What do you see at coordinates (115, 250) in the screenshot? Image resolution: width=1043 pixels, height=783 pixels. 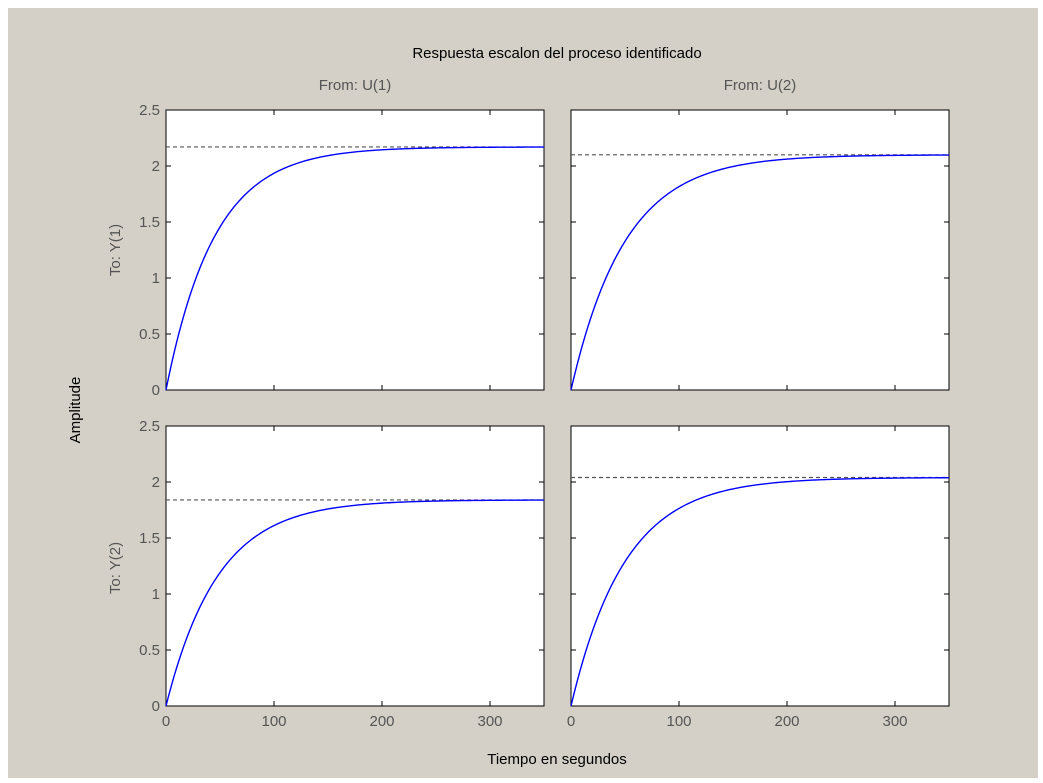 I see `row-label-y1: To: Y(1)` at bounding box center [115, 250].